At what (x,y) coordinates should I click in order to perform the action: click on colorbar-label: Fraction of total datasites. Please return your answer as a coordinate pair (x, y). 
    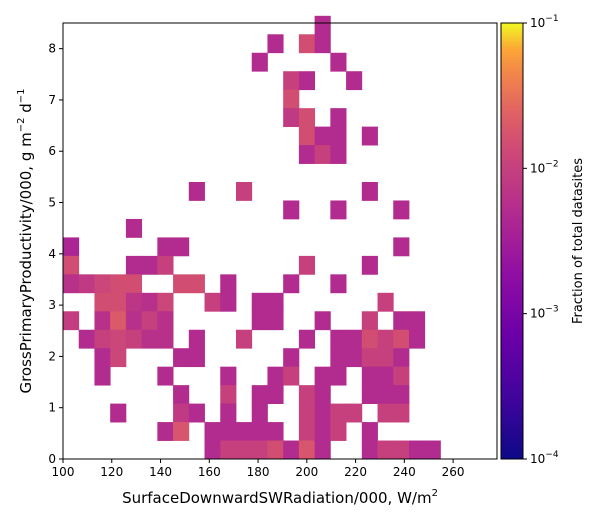
    Looking at the image, I should click on (578, 241).